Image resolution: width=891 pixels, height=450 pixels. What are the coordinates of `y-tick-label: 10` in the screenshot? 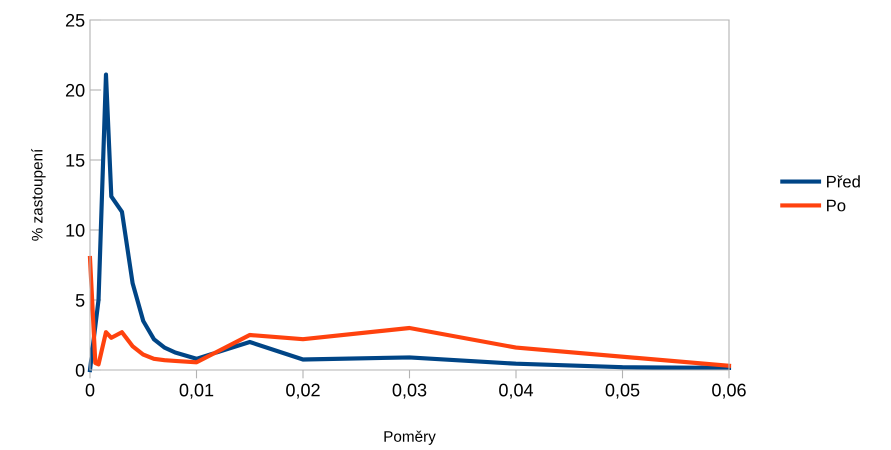 It's located at (75, 230).